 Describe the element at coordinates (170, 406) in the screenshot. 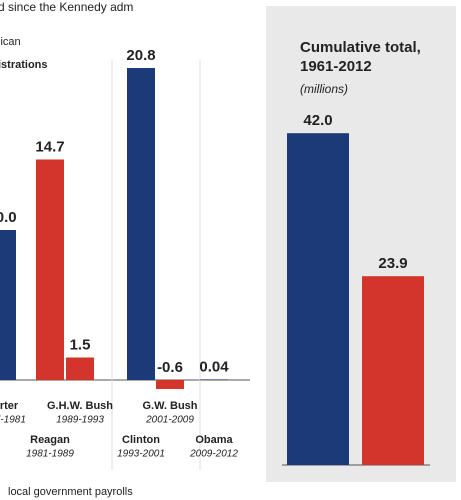

I see `x-tick-label: G.W. Bush` at that location.